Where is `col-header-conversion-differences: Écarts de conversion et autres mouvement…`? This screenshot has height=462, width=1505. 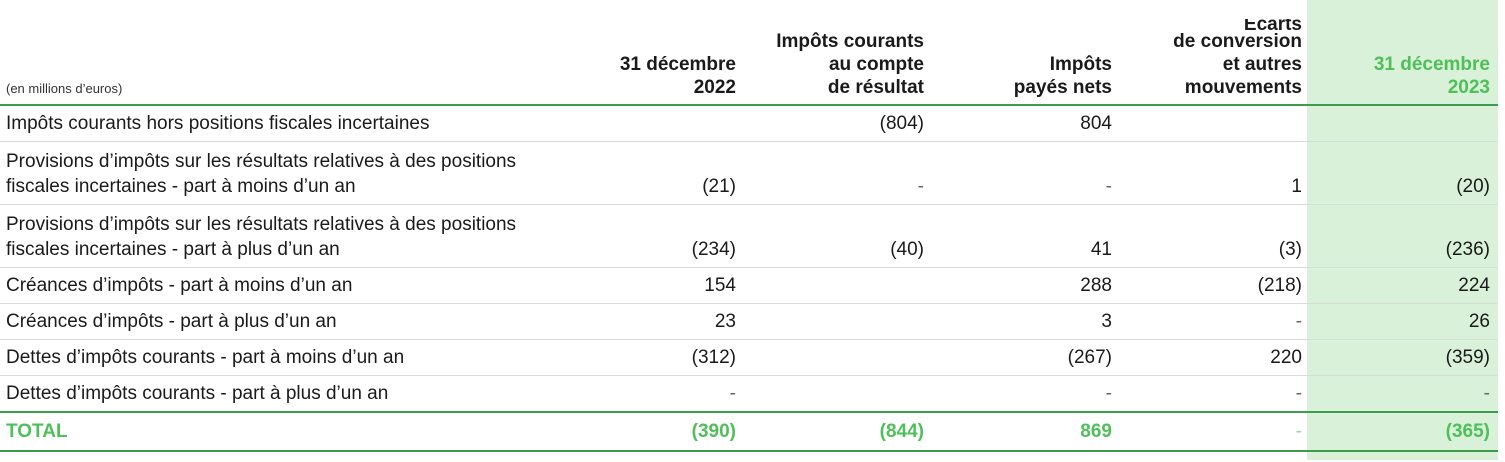 col-header-conversion-differences: Écarts de conversion et autres mouvement… is located at coordinates (1212, 53).